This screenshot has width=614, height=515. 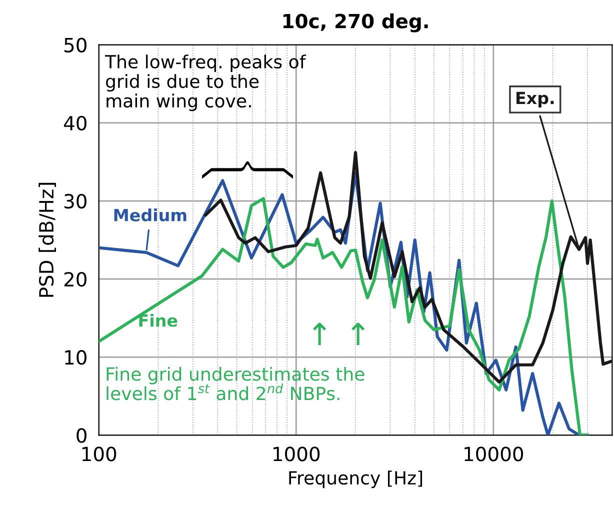 I want to click on y-tick-label: 20, so click(x=75, y=279).